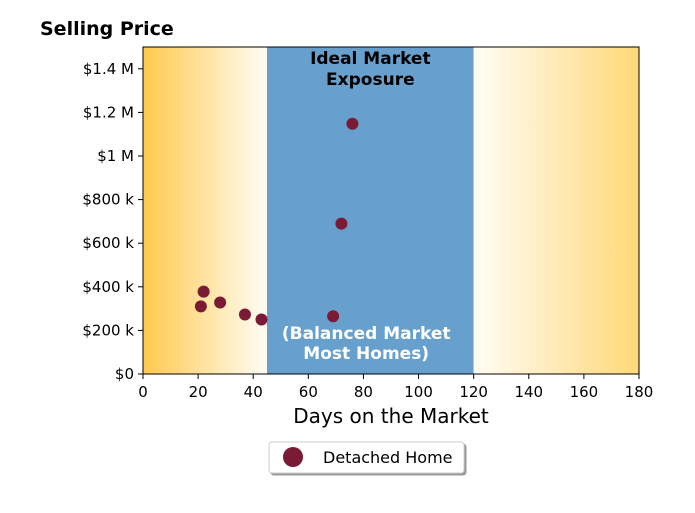 This screenshot has height=513, width=695. What do you see at coordinates (639, 392) in the screenshot?
I see `x-tick-label: 180` at bounding box center [639, 392].